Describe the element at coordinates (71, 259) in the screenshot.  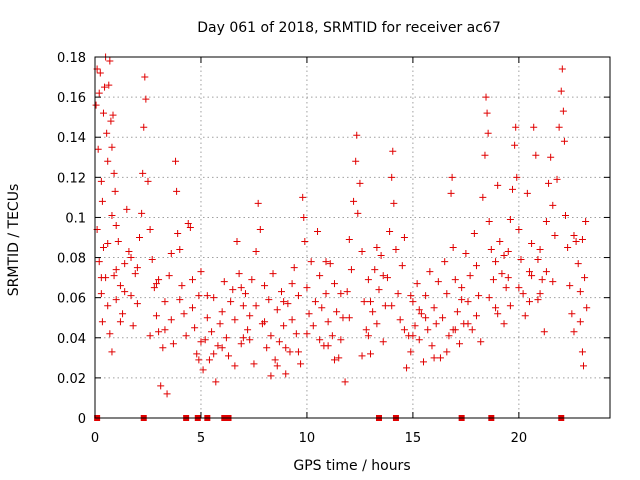
I see `y-tick-label: 0.08` at that location.